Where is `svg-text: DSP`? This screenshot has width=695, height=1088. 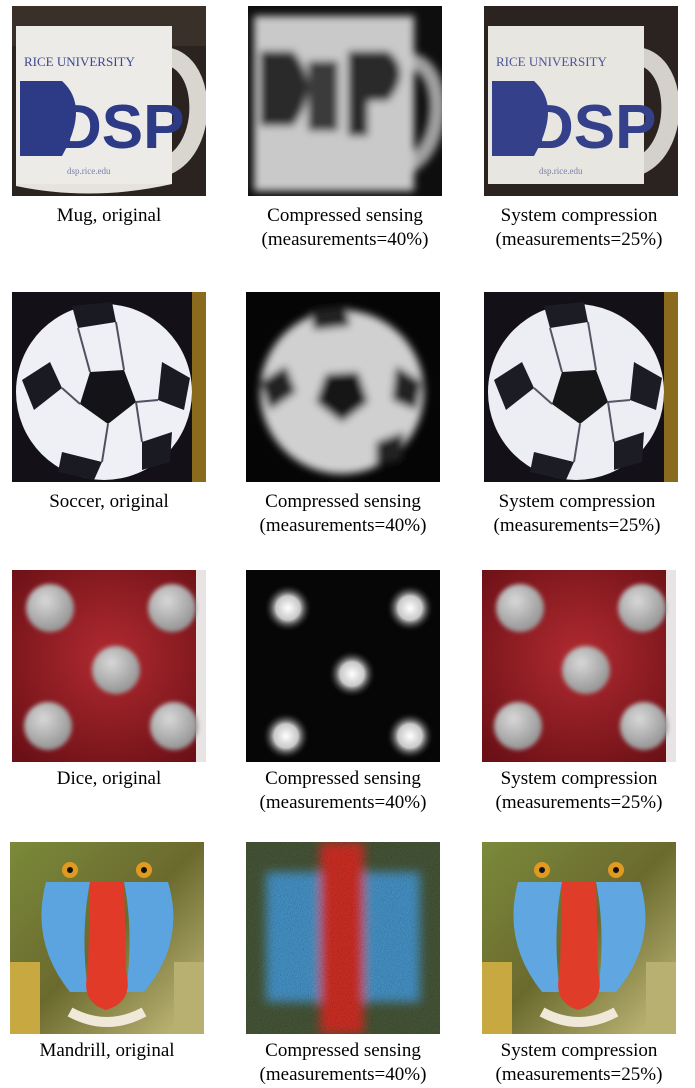 svg-text: DSP is located at coordinates (592, 127).